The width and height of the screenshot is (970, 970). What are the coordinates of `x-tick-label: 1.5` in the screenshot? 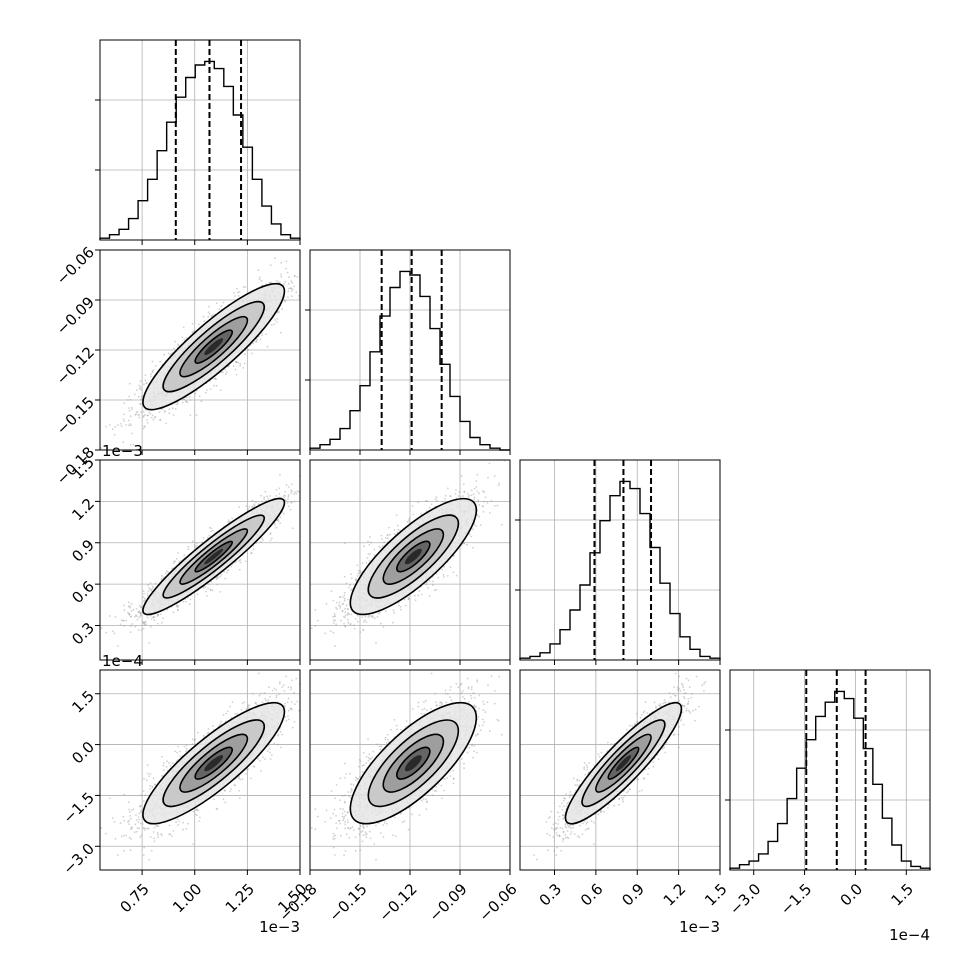 It's located at (902, 895).